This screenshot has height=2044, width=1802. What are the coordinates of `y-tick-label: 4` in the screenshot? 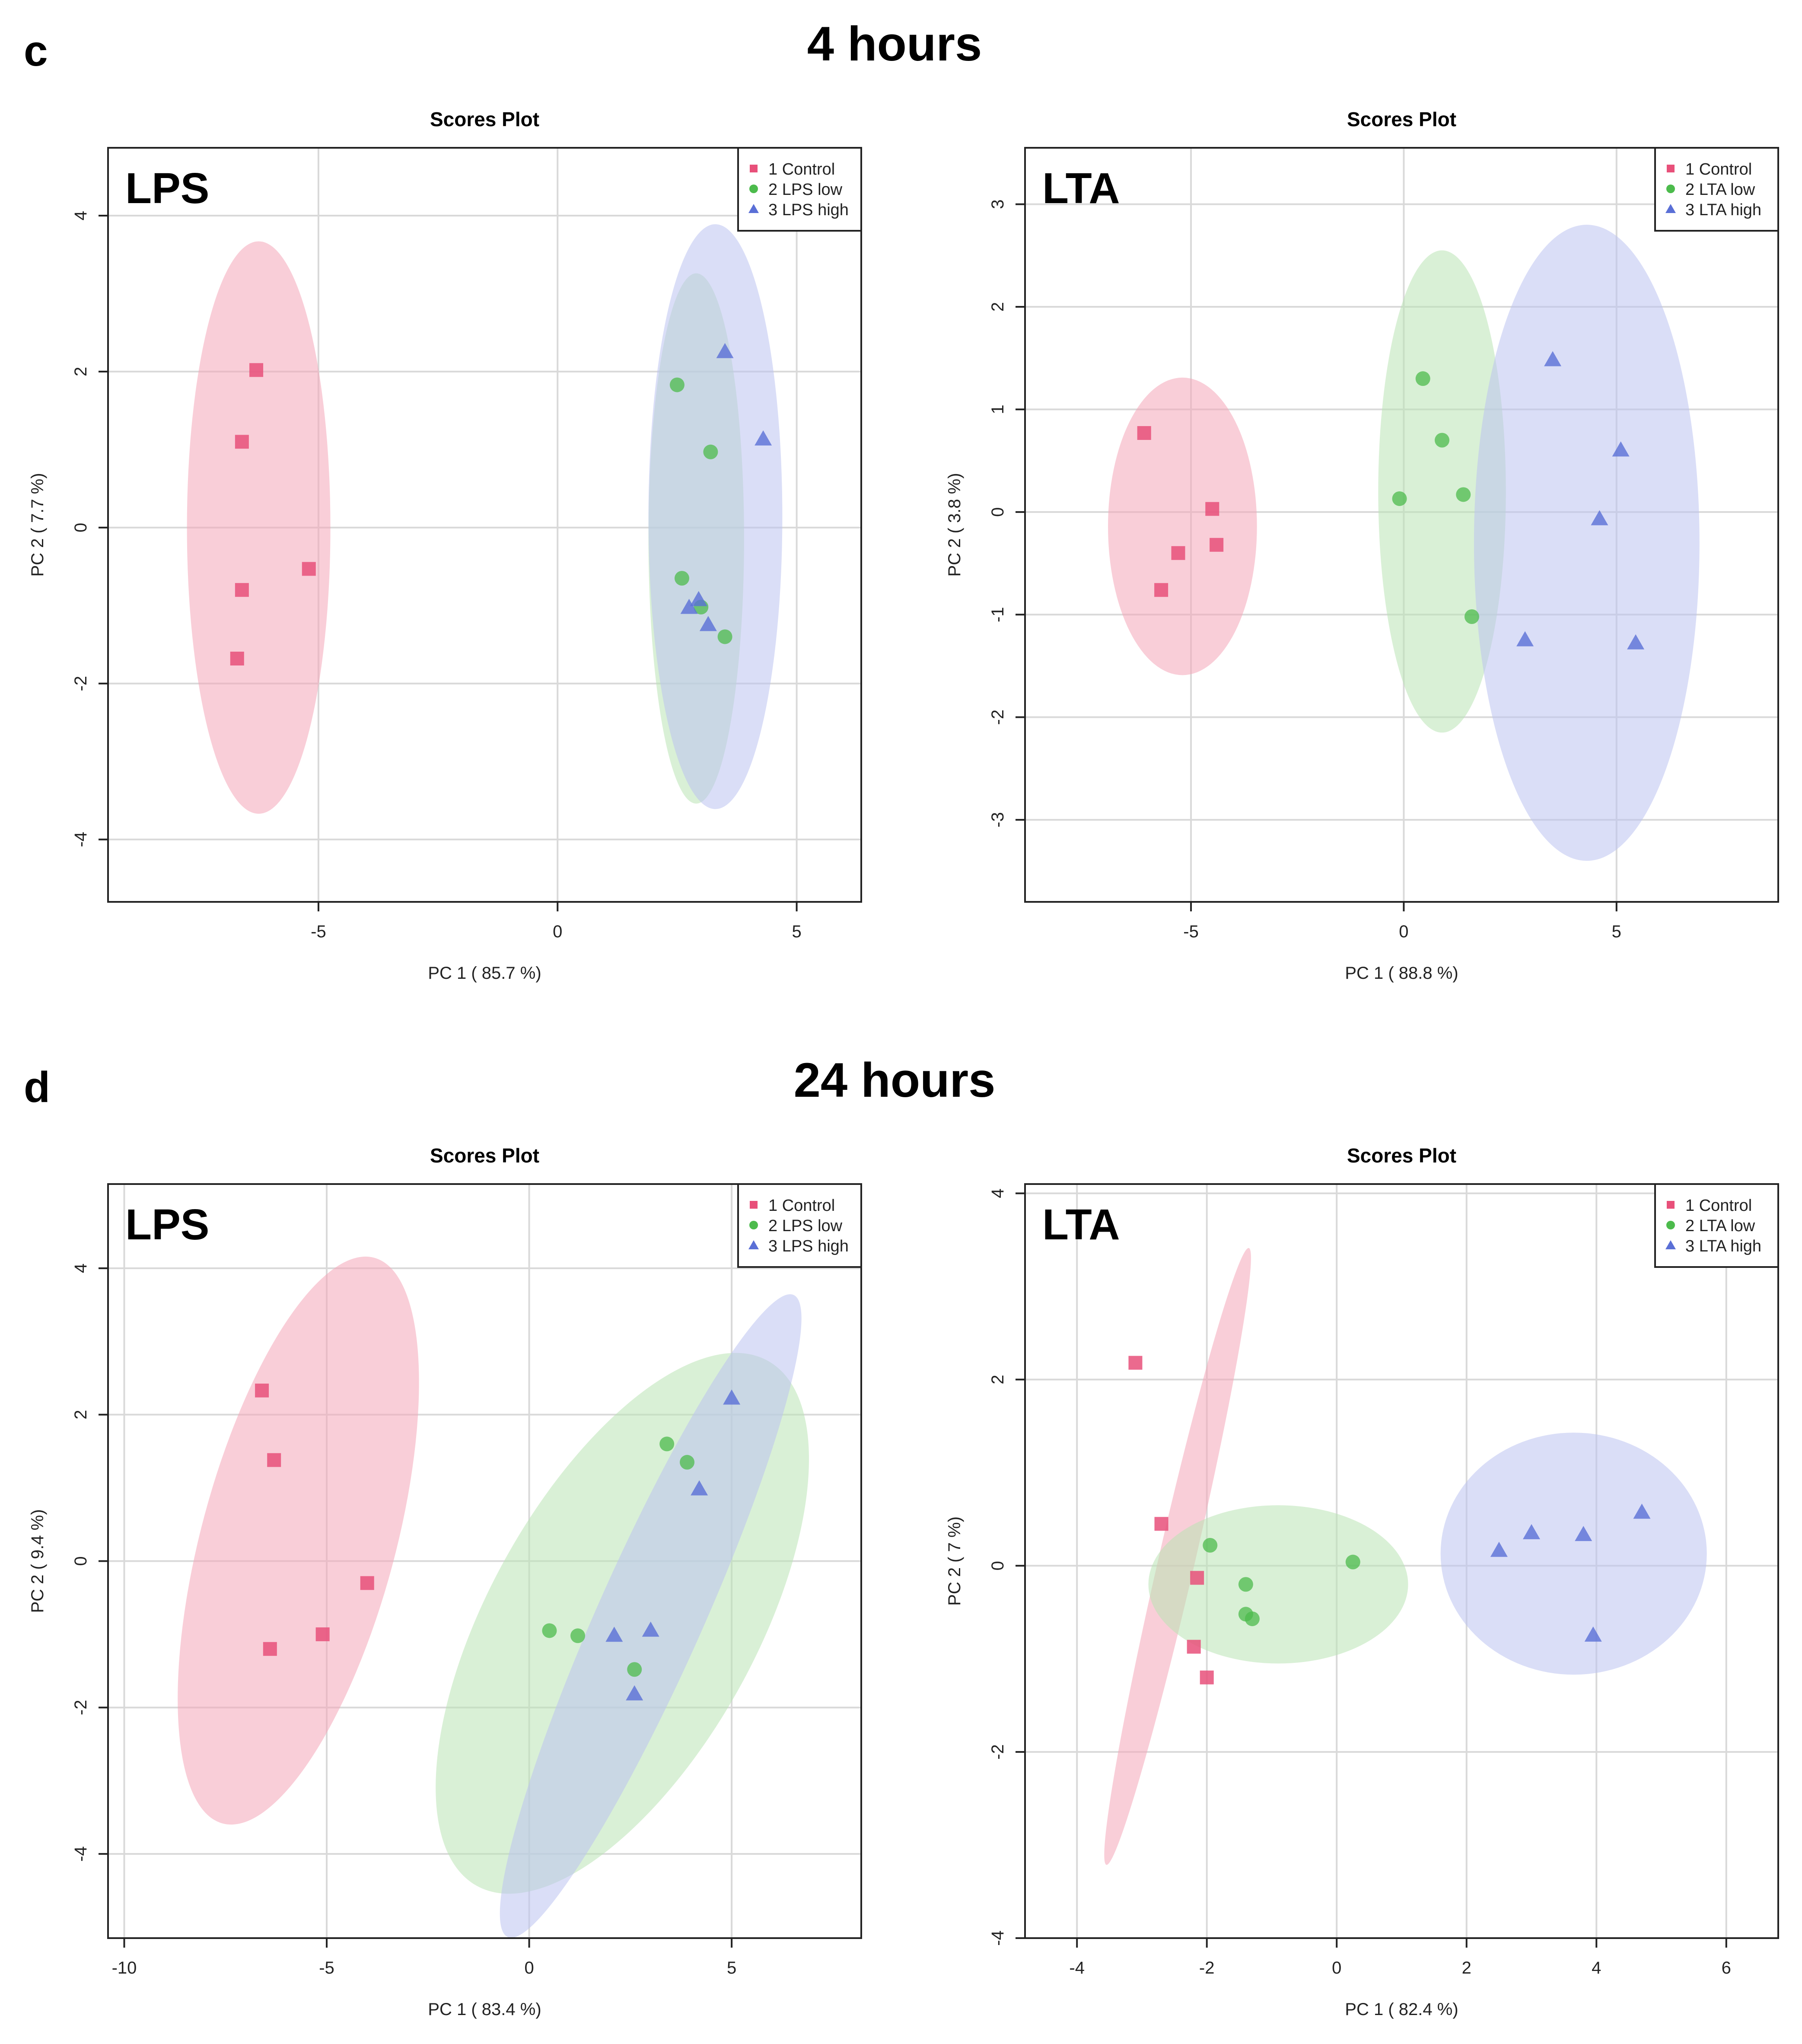 It's located at (81, 1268).